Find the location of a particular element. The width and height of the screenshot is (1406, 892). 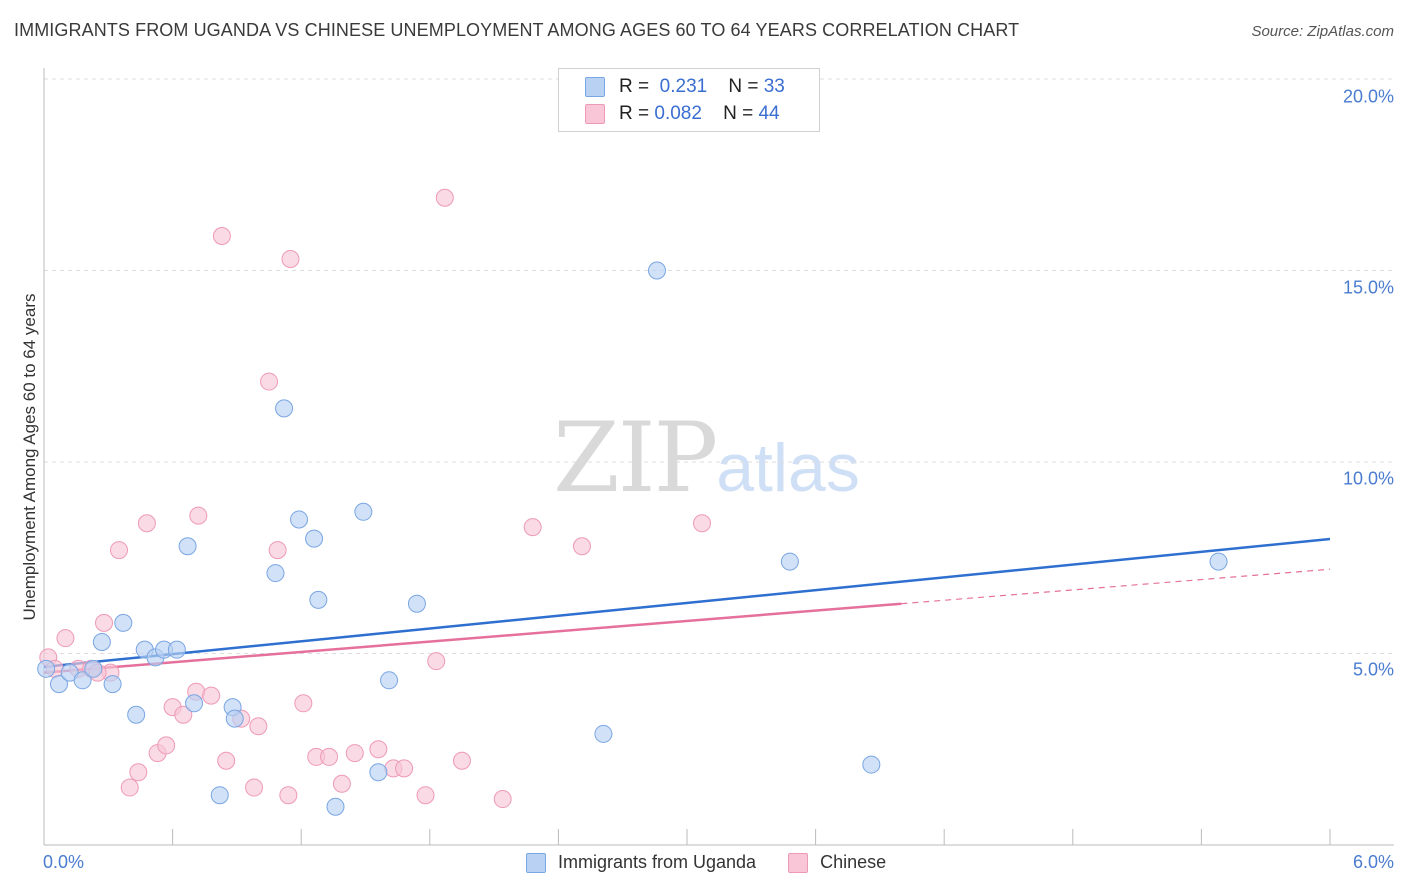

source-credit: Source: ZipAtlas.com is located at coordinates (1322, 31).